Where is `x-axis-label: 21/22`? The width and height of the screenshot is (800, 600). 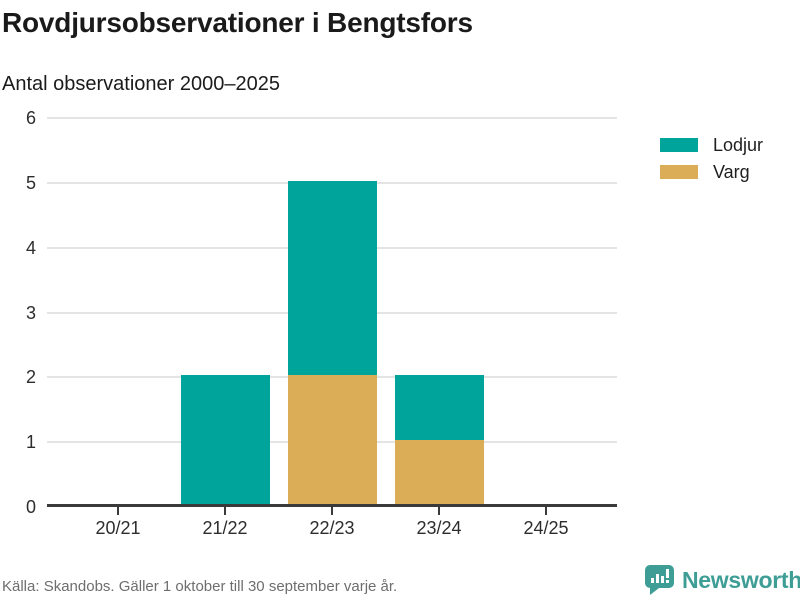 x-axis-label: 21/22 is located at coordinates (225, 528).